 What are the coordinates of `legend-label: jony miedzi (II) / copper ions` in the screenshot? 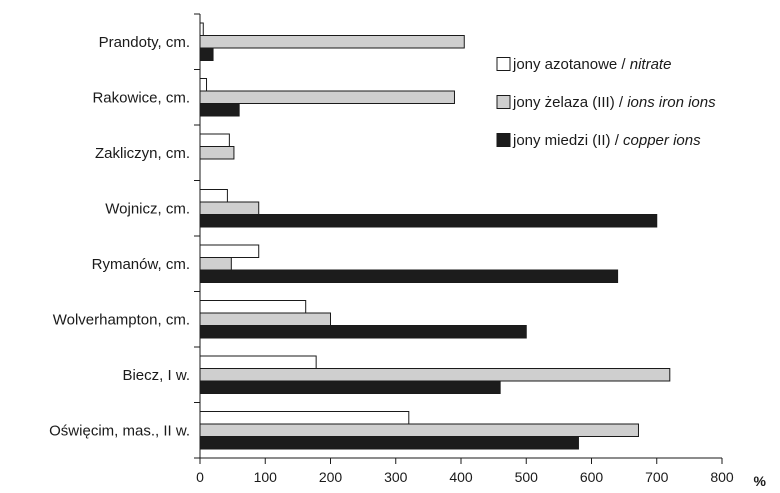 It's located at (606, 140).